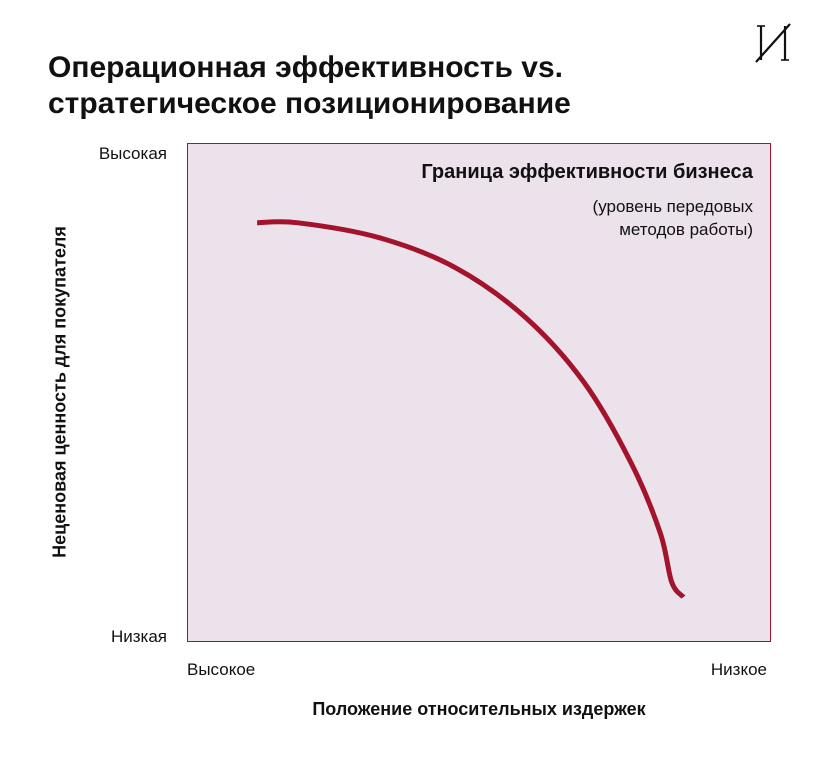 The width and height of the screenshot is (817, 768). I want to click on x-tick-low: Низкое, so click(738, 669).